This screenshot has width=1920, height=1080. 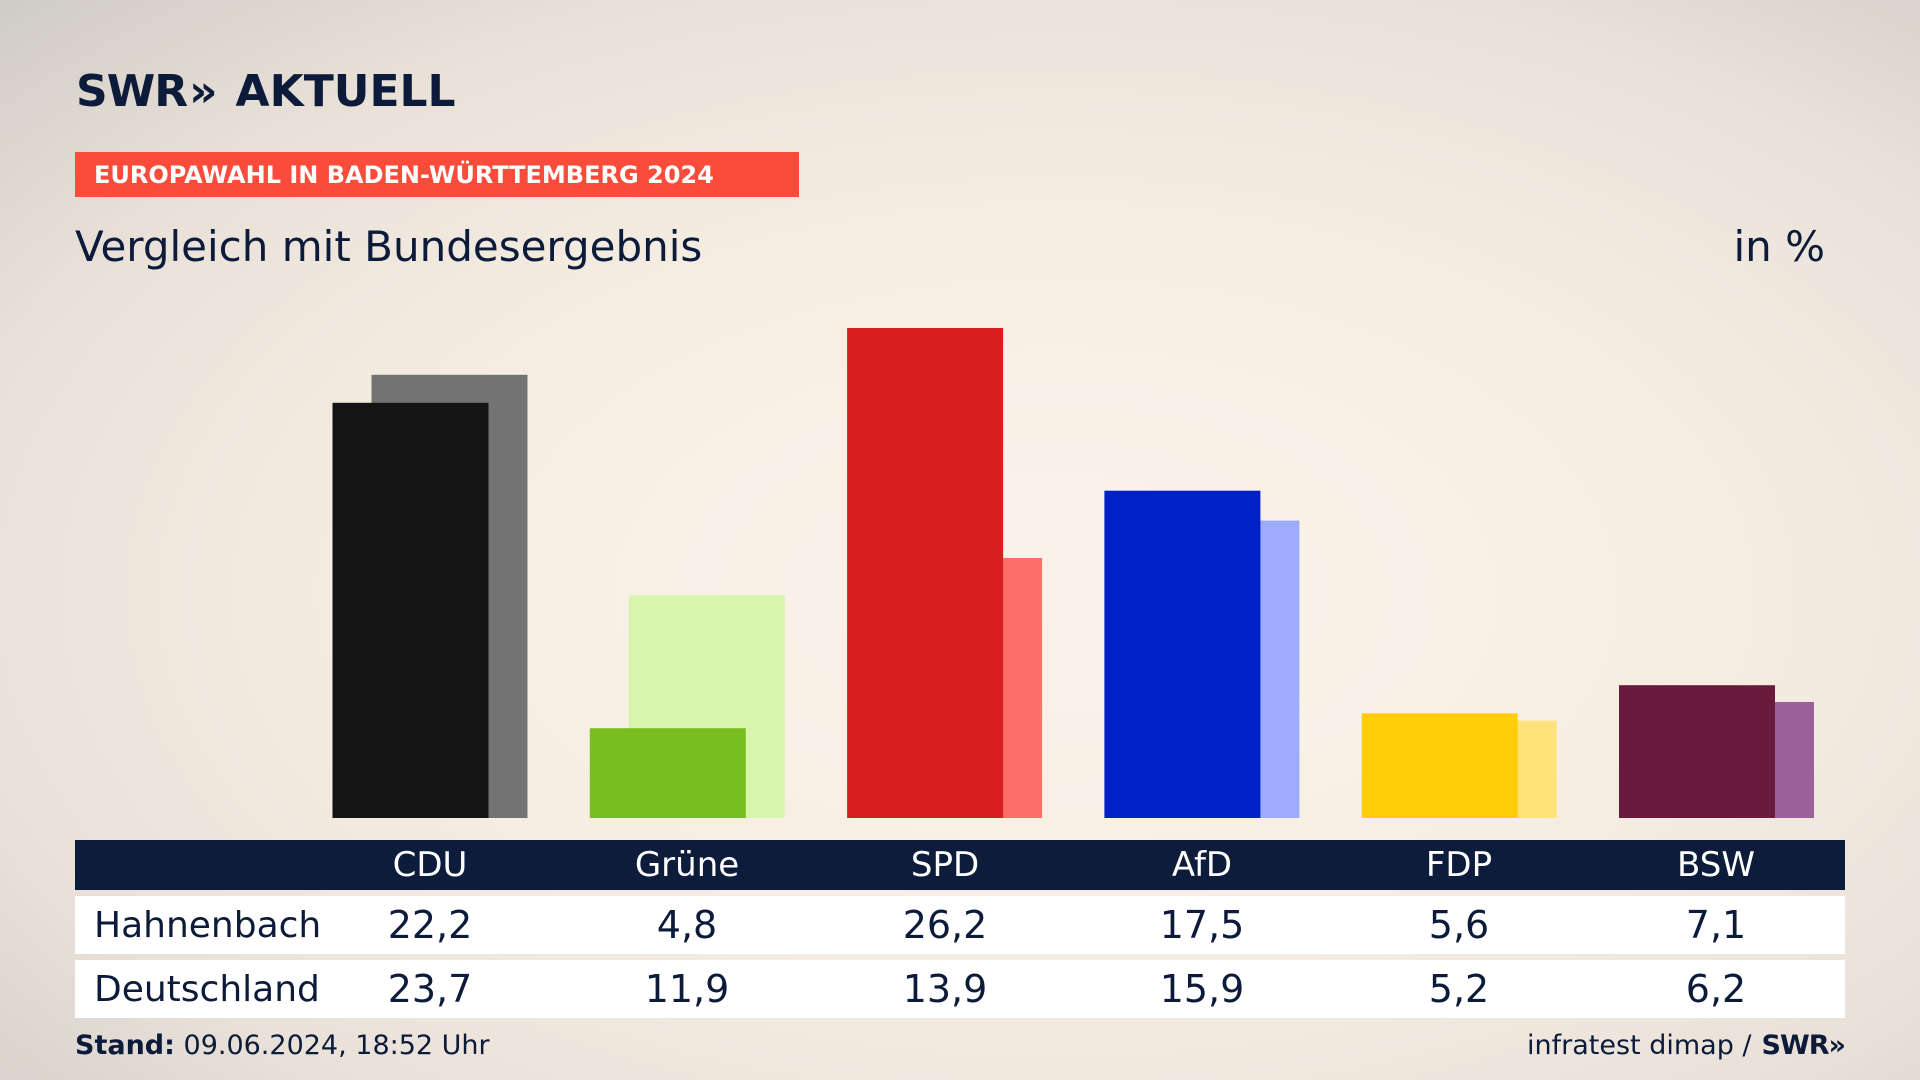 What do you see at coordinates (687, 925) in the screenshot?
I see `table-cell: 4,8` at bounding box center [687, 925].